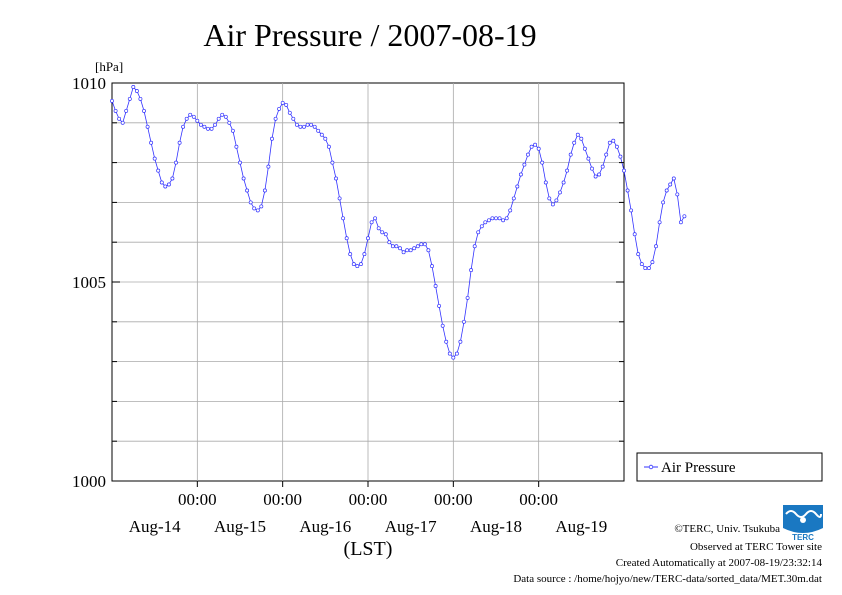 This screenshot has height=595, width=842. Describe the element at coordinates (368, 549) in the screenshot. I see `x-axis-label: (LST)` at that location.